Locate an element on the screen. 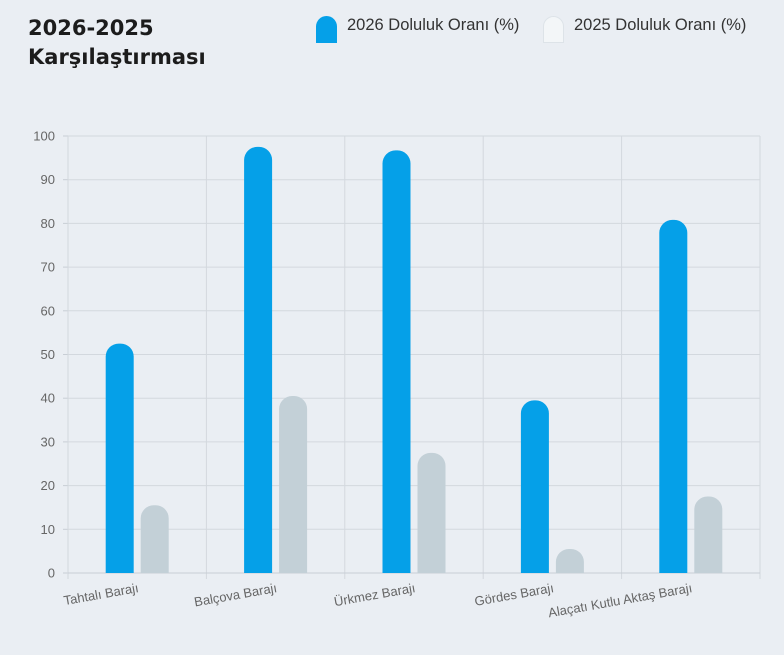 Image resolution: width=784 pixels, height=655 pixels. legend-label-2026: 2026 Doluluk Oranı (%) is located at coordinates (433, 25).